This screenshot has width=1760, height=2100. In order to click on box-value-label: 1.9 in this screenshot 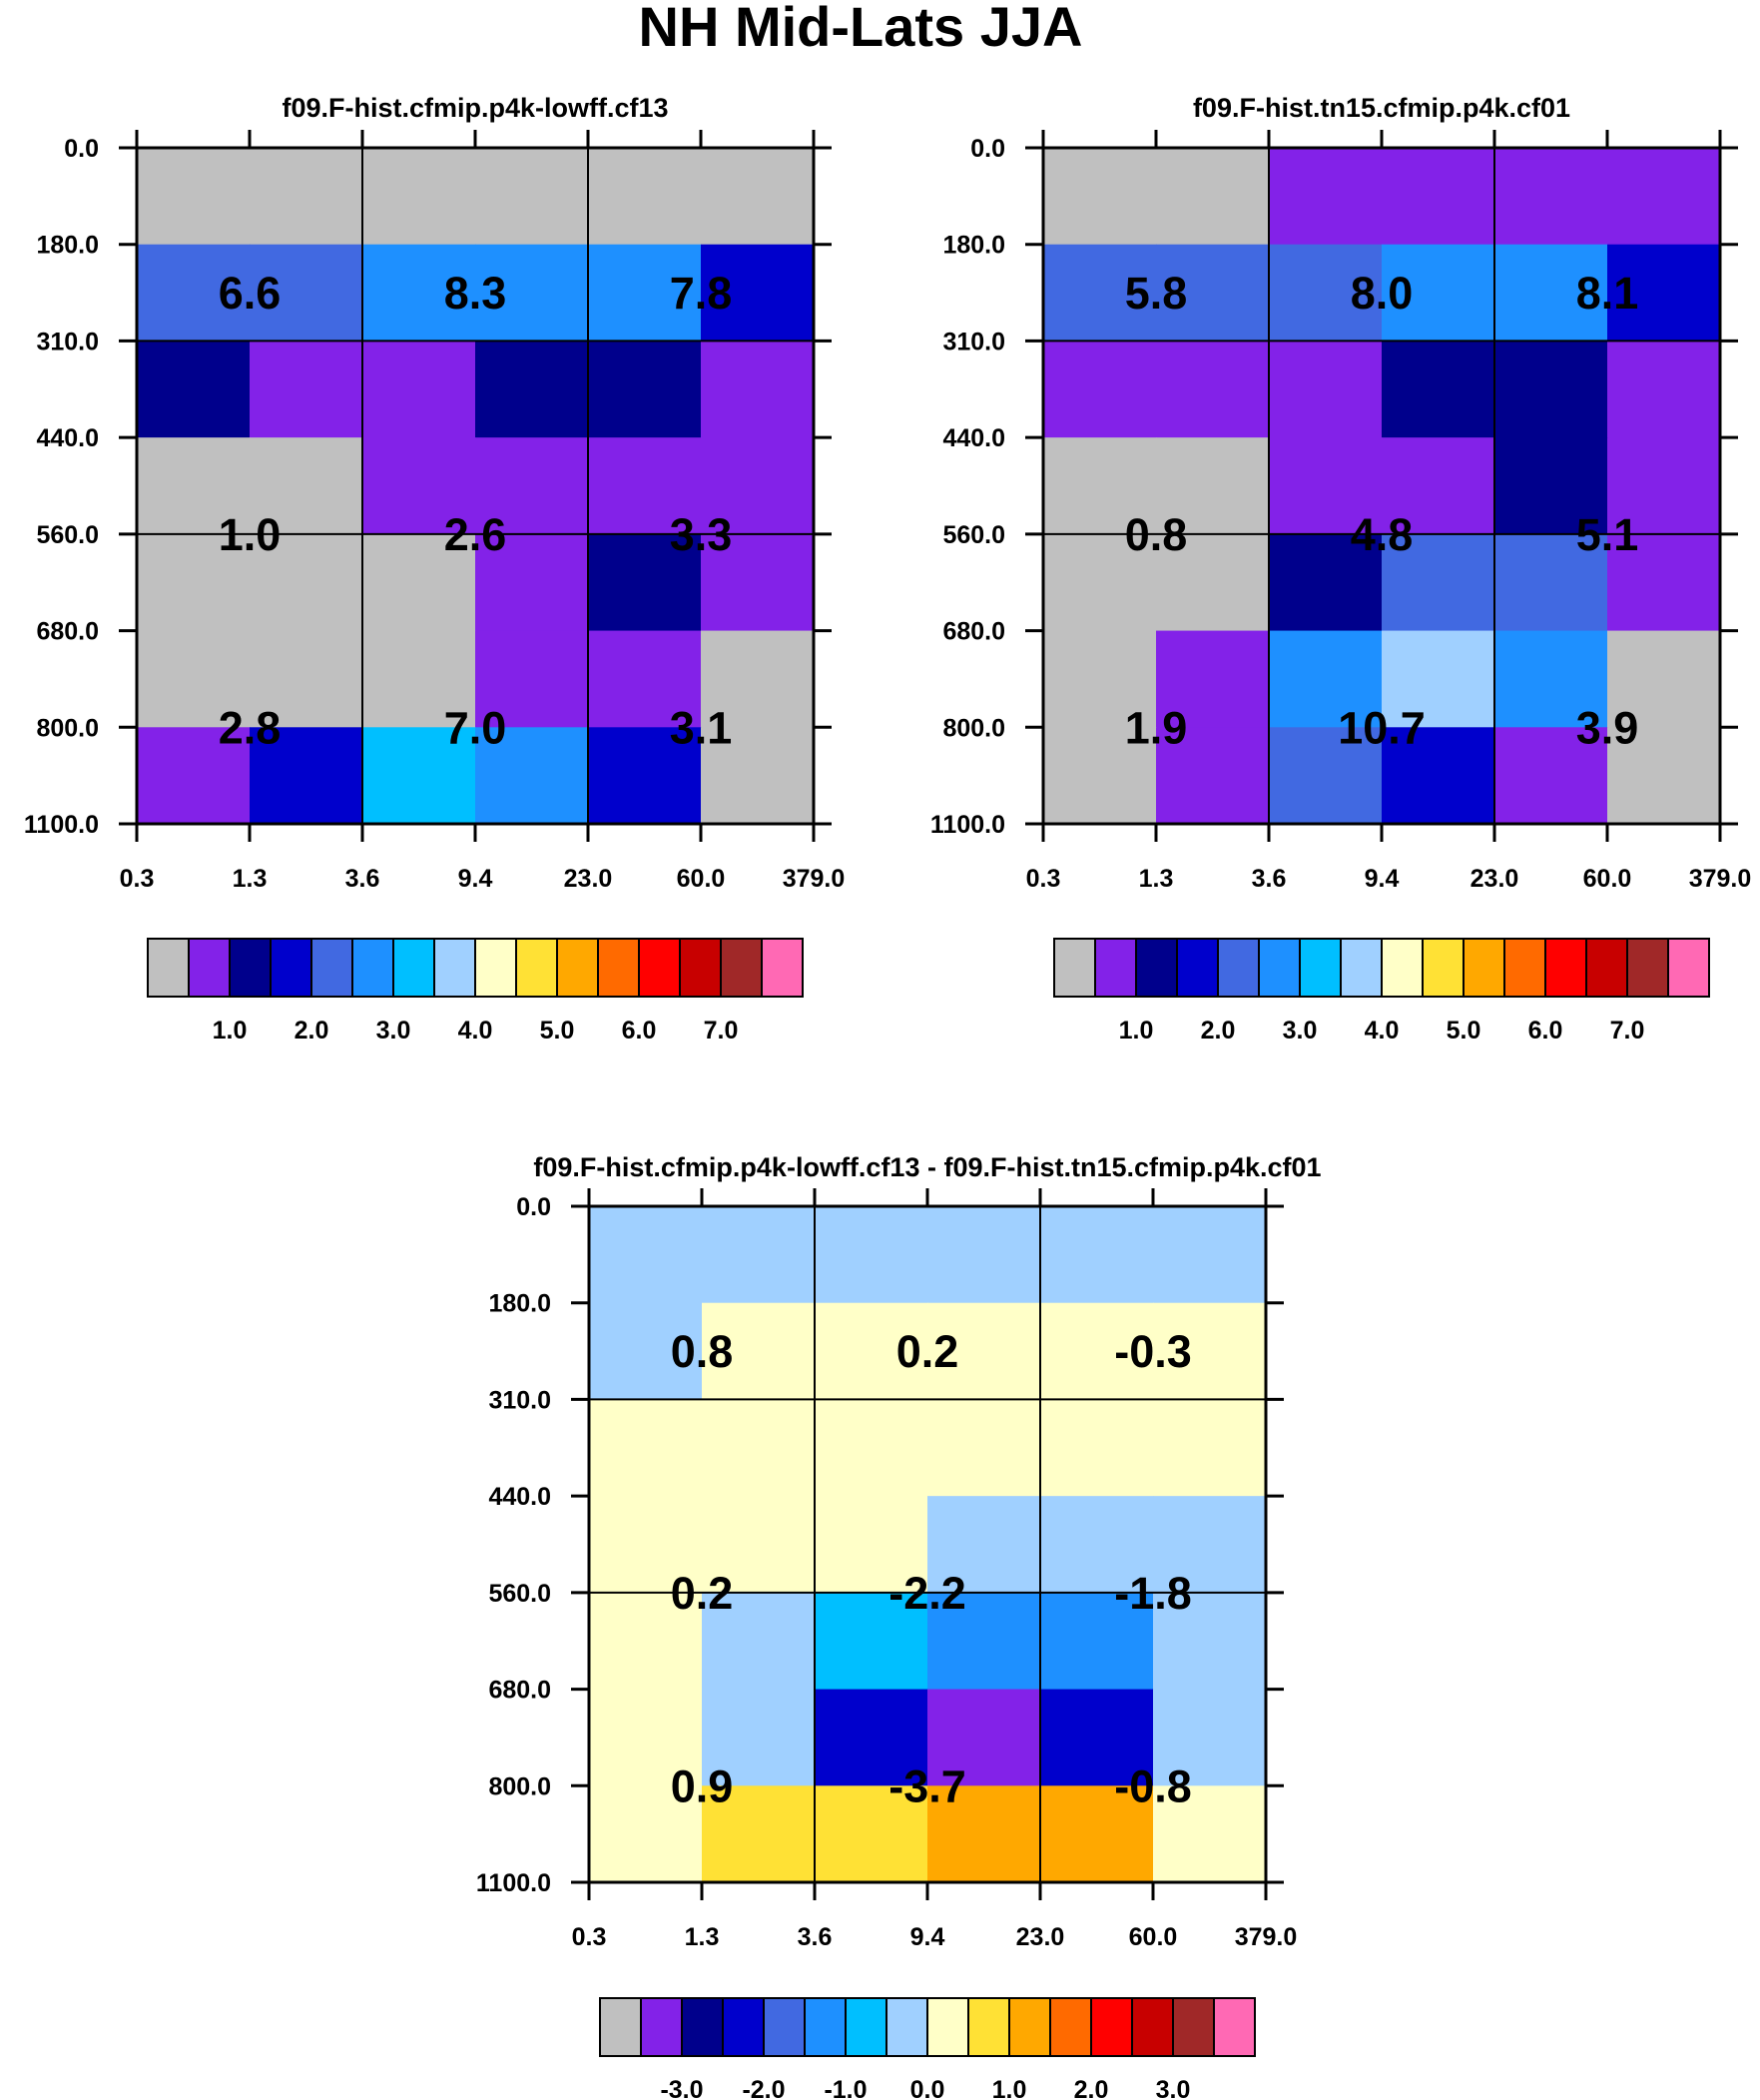, I will do `click(1156, 727)`.